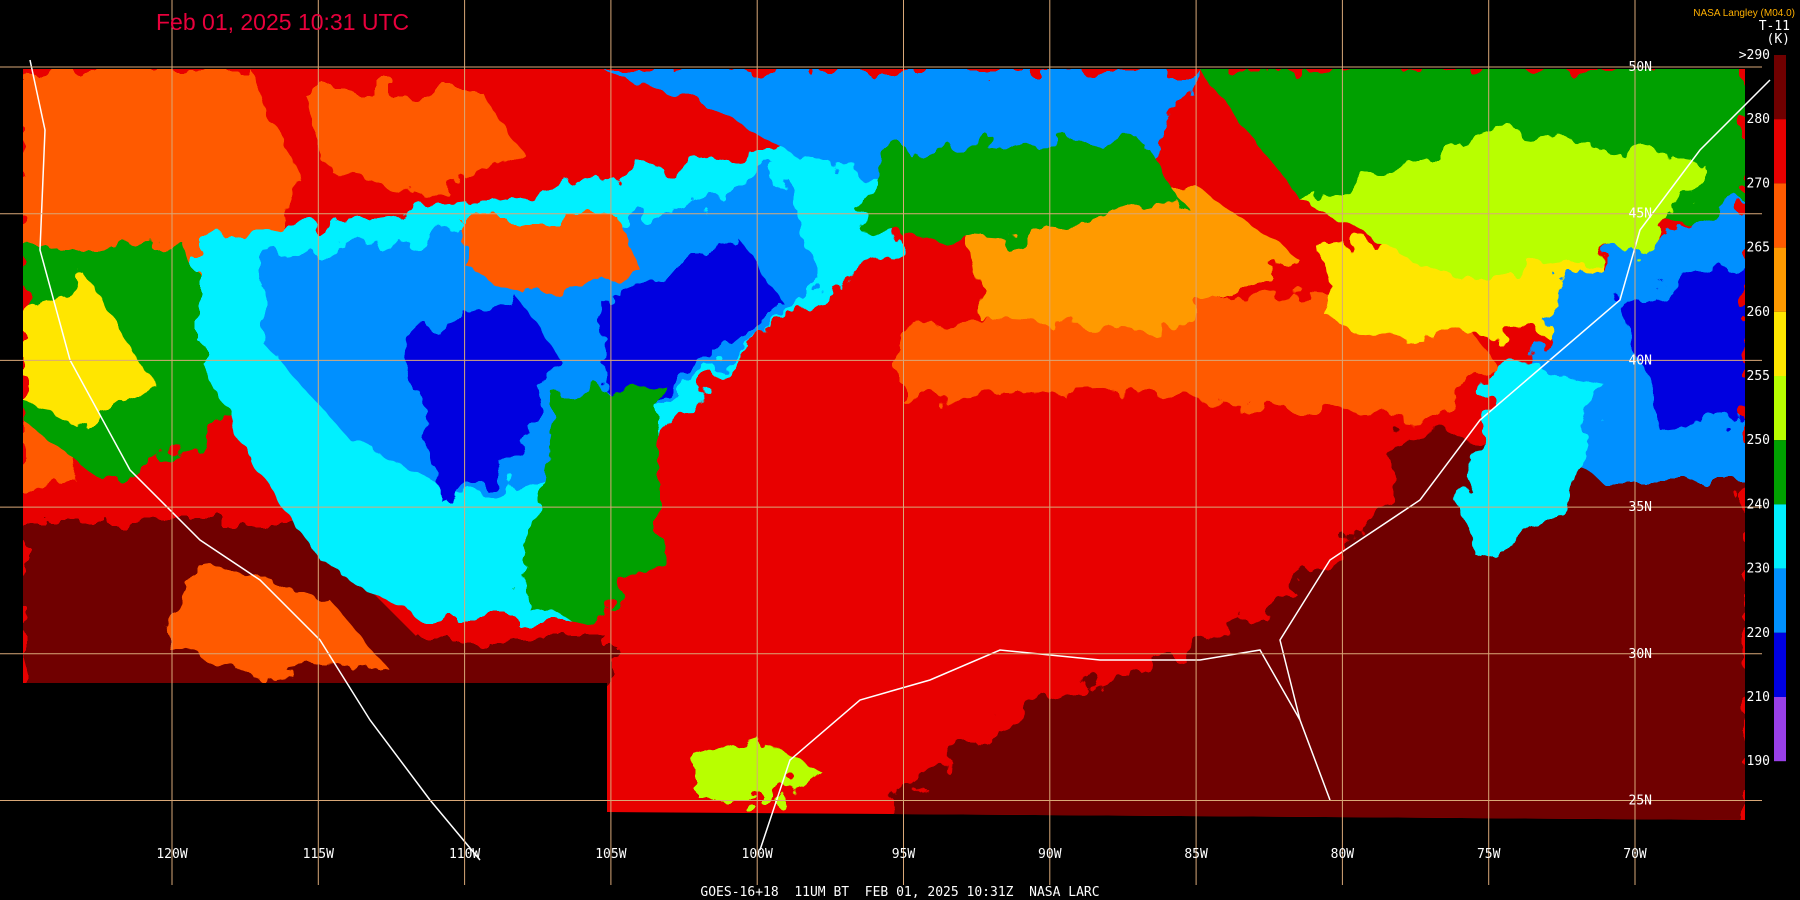 This screenshot has height=900, width=1800. What do you see at coordinates (1744, 13) in the screenshot?
I see `credit: NASA Langley (M04.0)` at bounding box center [1744, 13].